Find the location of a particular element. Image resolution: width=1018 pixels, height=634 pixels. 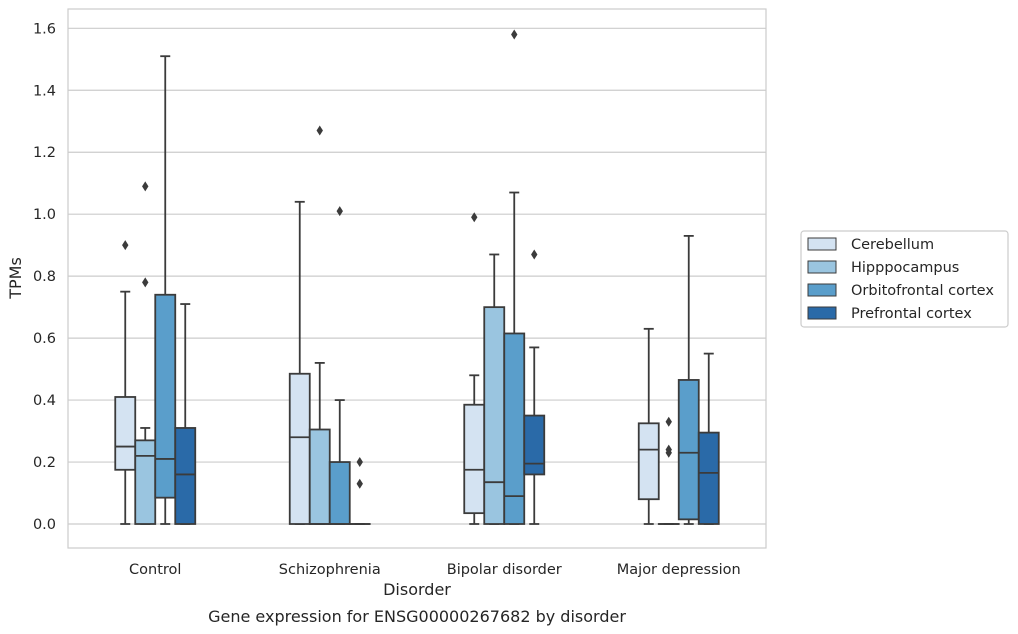

x-axis-label: Disorder is located at coordinates (417, 589).